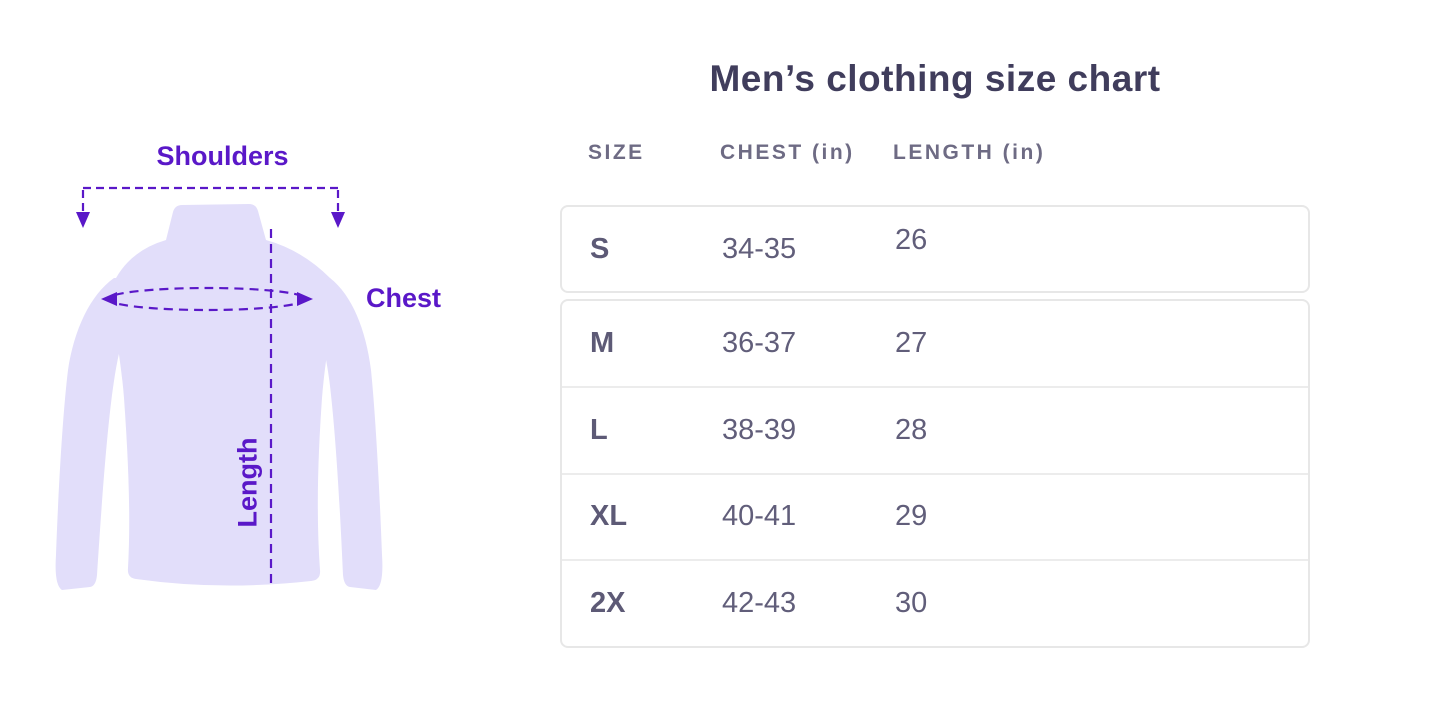 The width and height of the screenshot is (1445, 725). What do you see at coordinates (247, 482) in the screenshot?
I see `length-label: Length` at bounding box center [247, 482].